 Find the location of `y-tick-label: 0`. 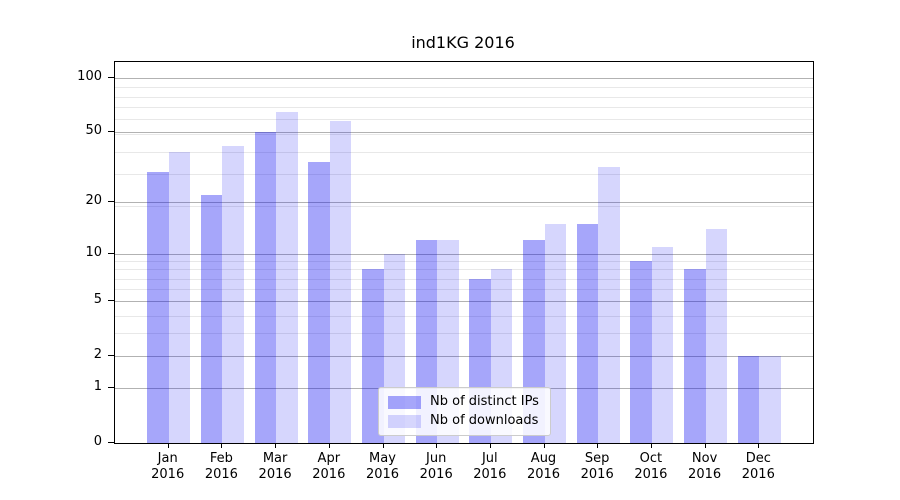

y-tick-label: 0 is located at coordinates (97, 441).